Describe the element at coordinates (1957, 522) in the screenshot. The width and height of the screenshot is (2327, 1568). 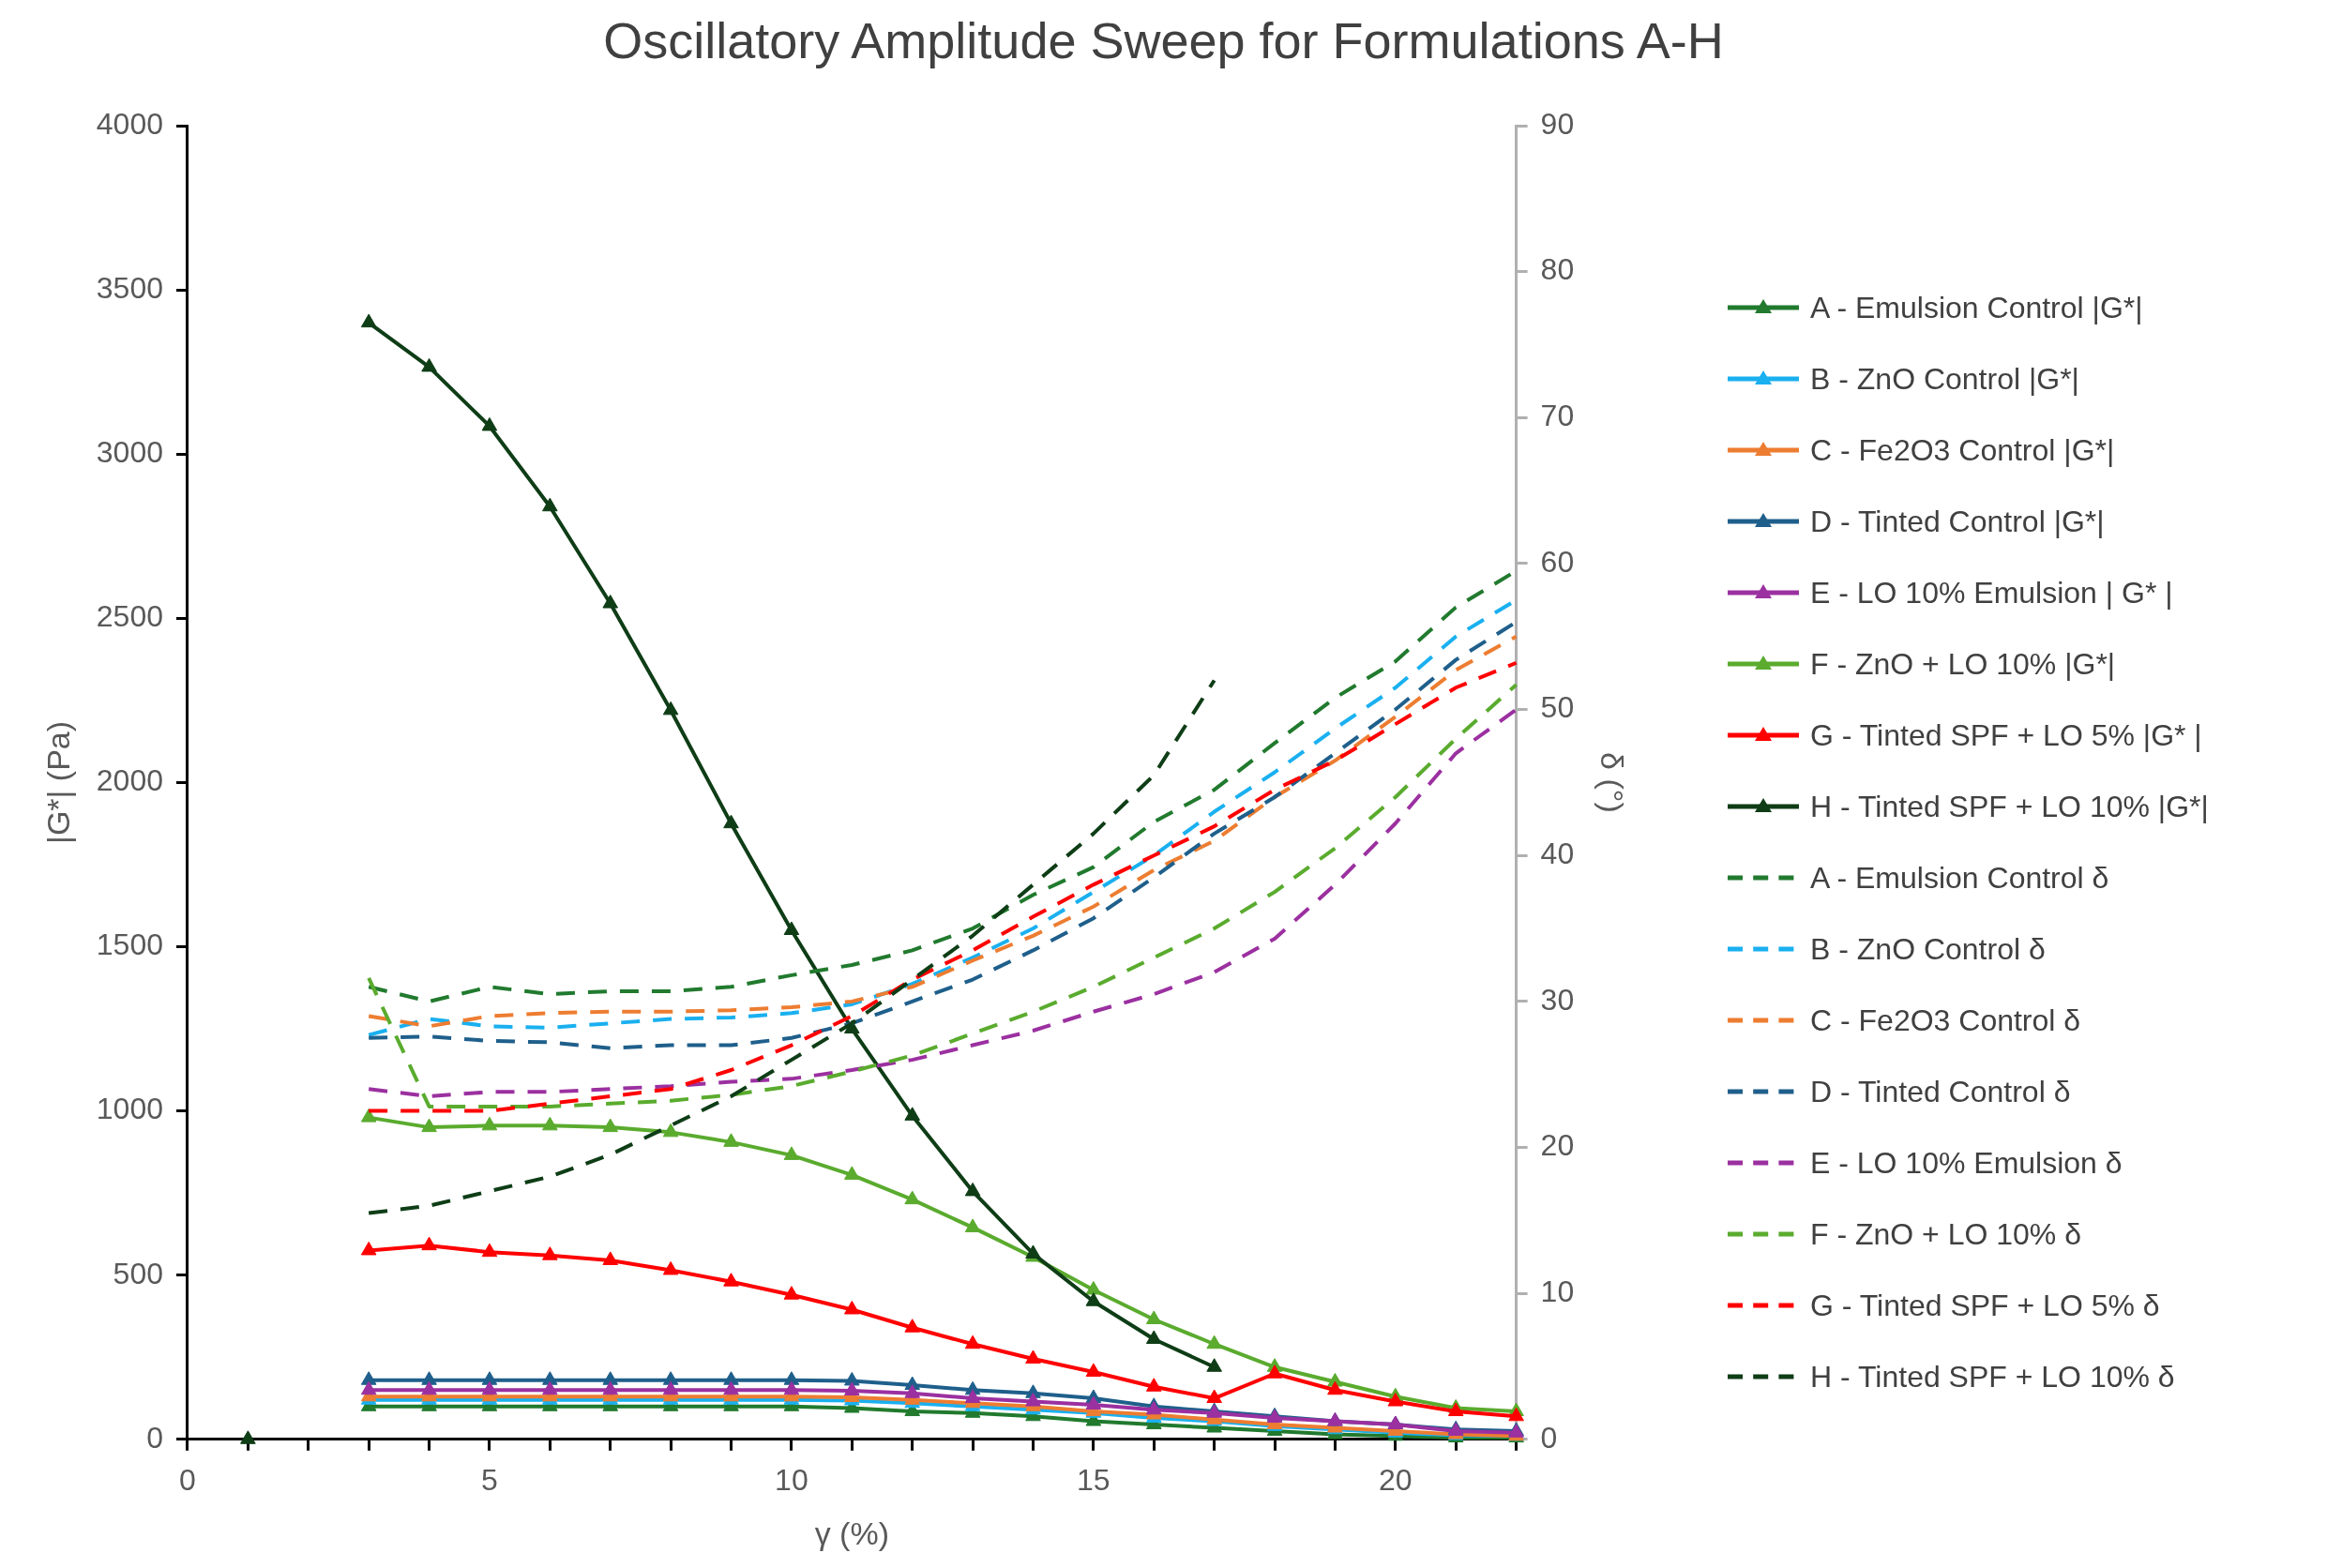
I see `legend-label: D - Tinted Control |G*|` at that location.